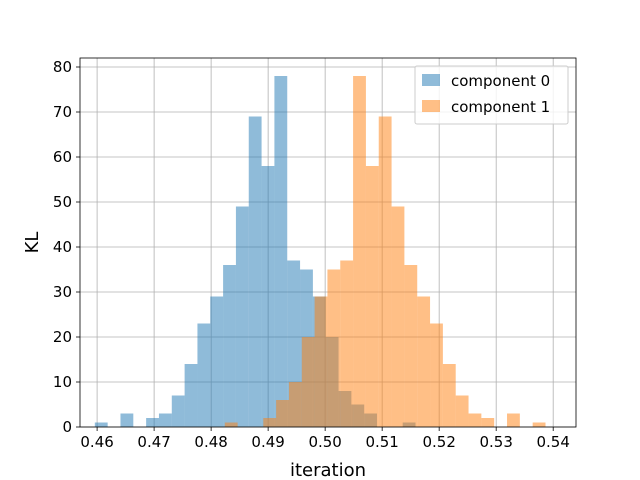  I want to click on x-tick-label: 0.51, so click(381, 442).